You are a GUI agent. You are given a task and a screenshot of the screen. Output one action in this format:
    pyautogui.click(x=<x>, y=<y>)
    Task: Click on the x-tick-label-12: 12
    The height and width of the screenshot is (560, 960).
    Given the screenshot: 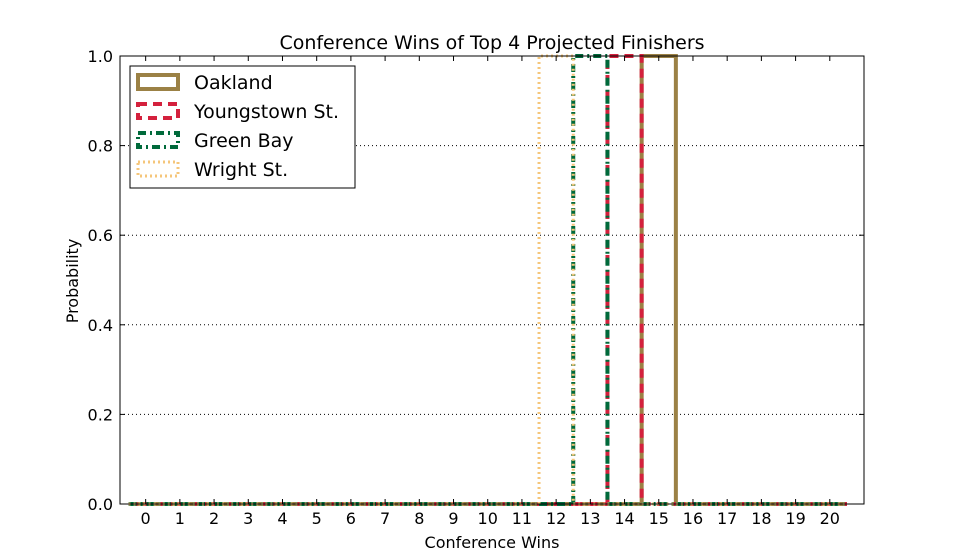 What is the action you would take?
    pyautogui.click(x=556, y=518)
    